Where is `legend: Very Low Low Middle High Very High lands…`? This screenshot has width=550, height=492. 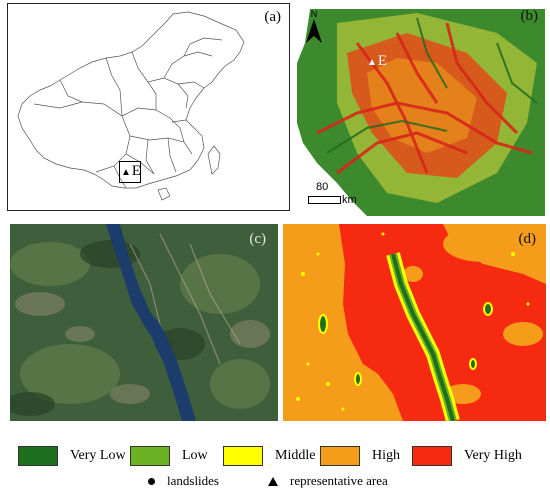
legend: Very Low Low Middle High Very High lands… is located at coordinates (275, 462).